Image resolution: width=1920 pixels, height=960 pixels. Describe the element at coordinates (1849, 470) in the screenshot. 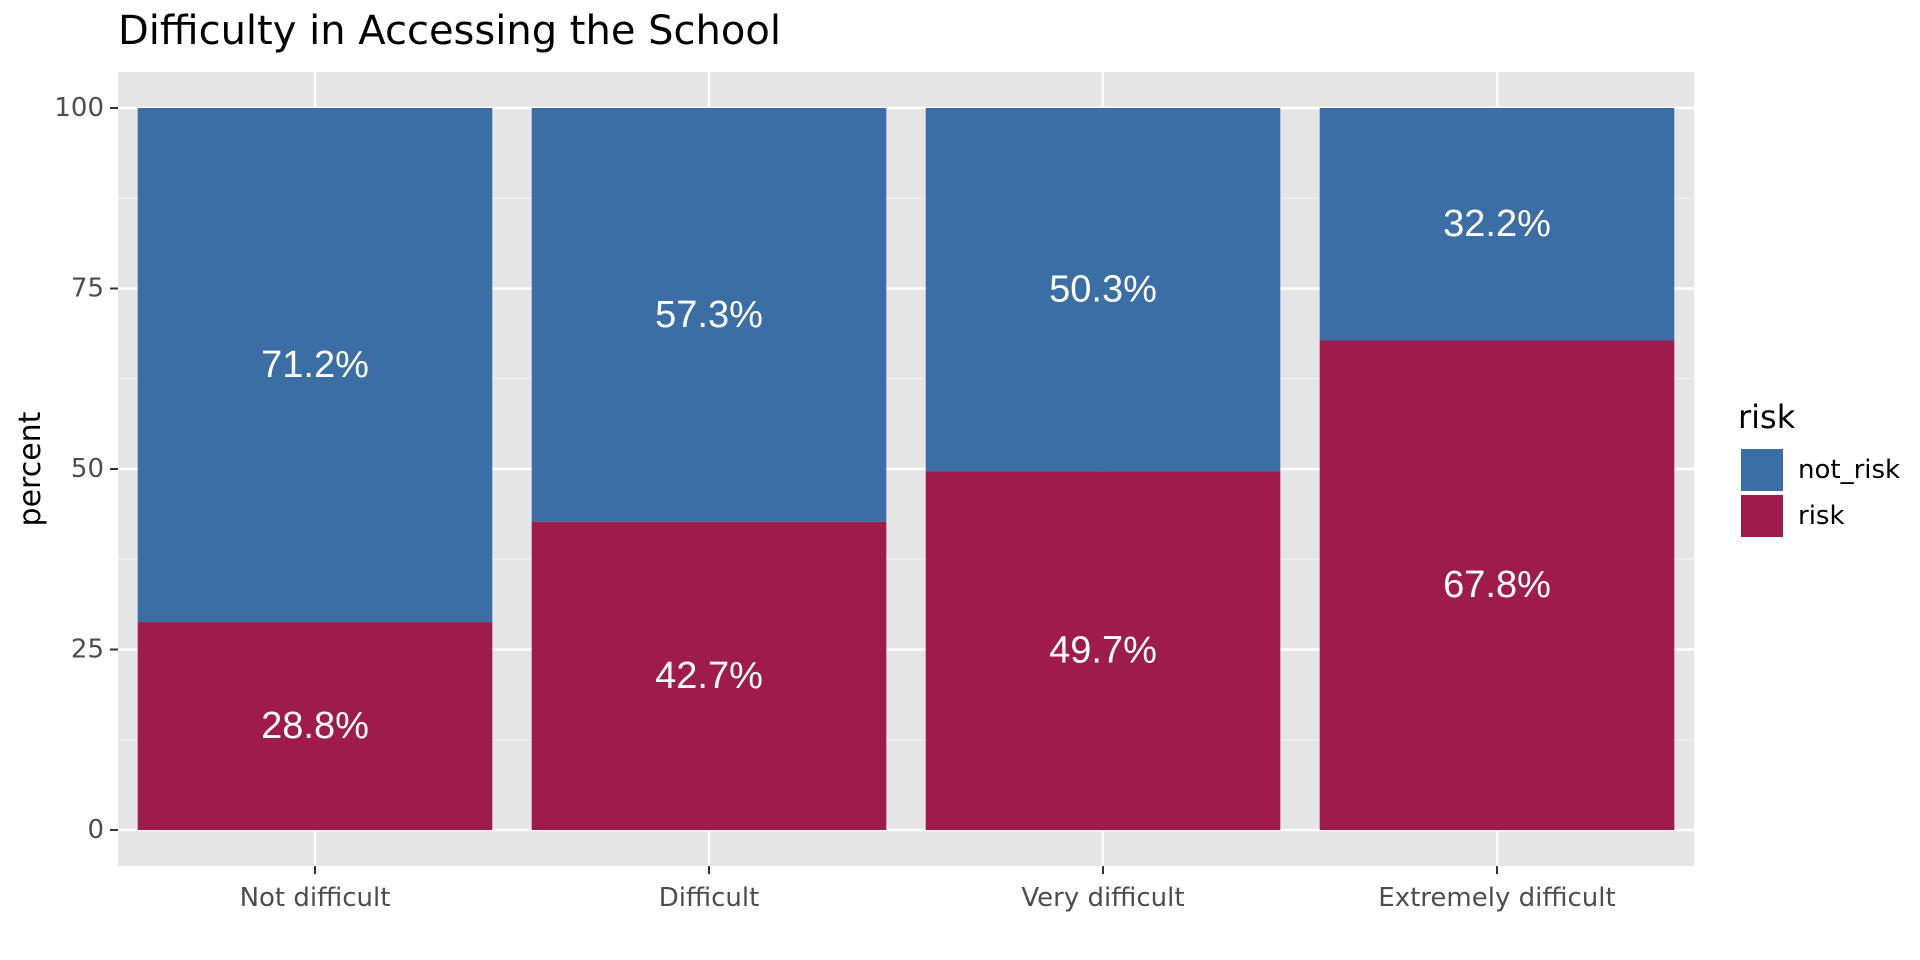

I see `legend-label-not_risk: not_risk` at that location.